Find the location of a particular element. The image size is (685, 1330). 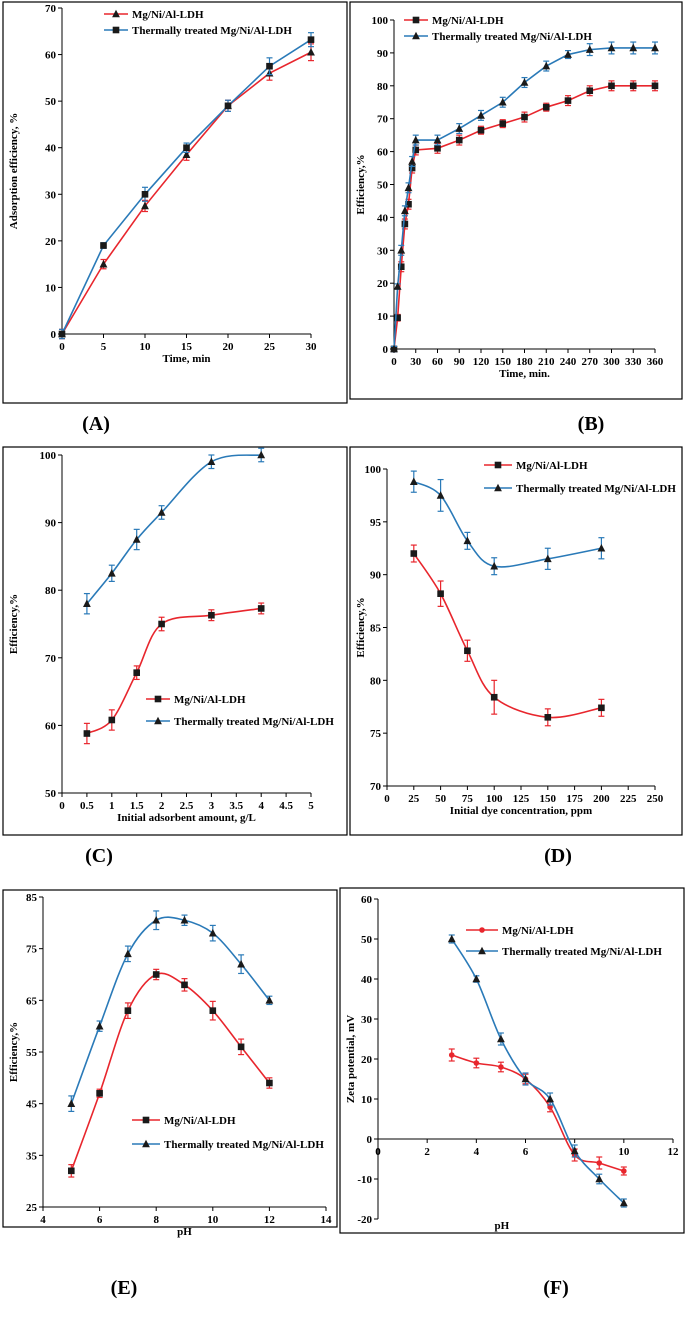

legend-label: Mg/Ni/Al-LDH is located at coordinates (168, 15).